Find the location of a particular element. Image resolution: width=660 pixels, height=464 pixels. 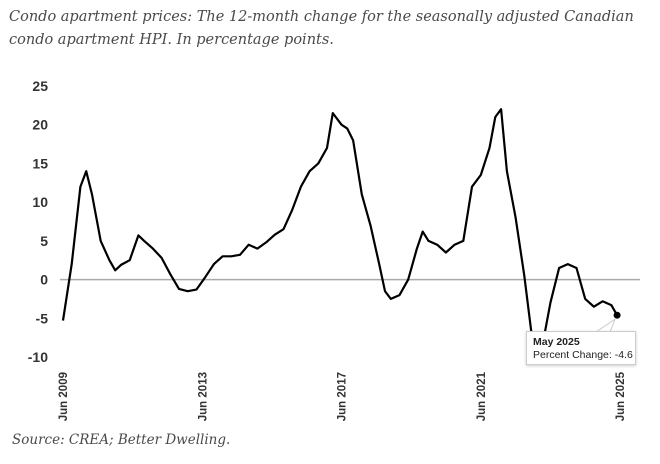

source-note: Source: CREA; Better Dwelling. is located at coordinates (121, 440).